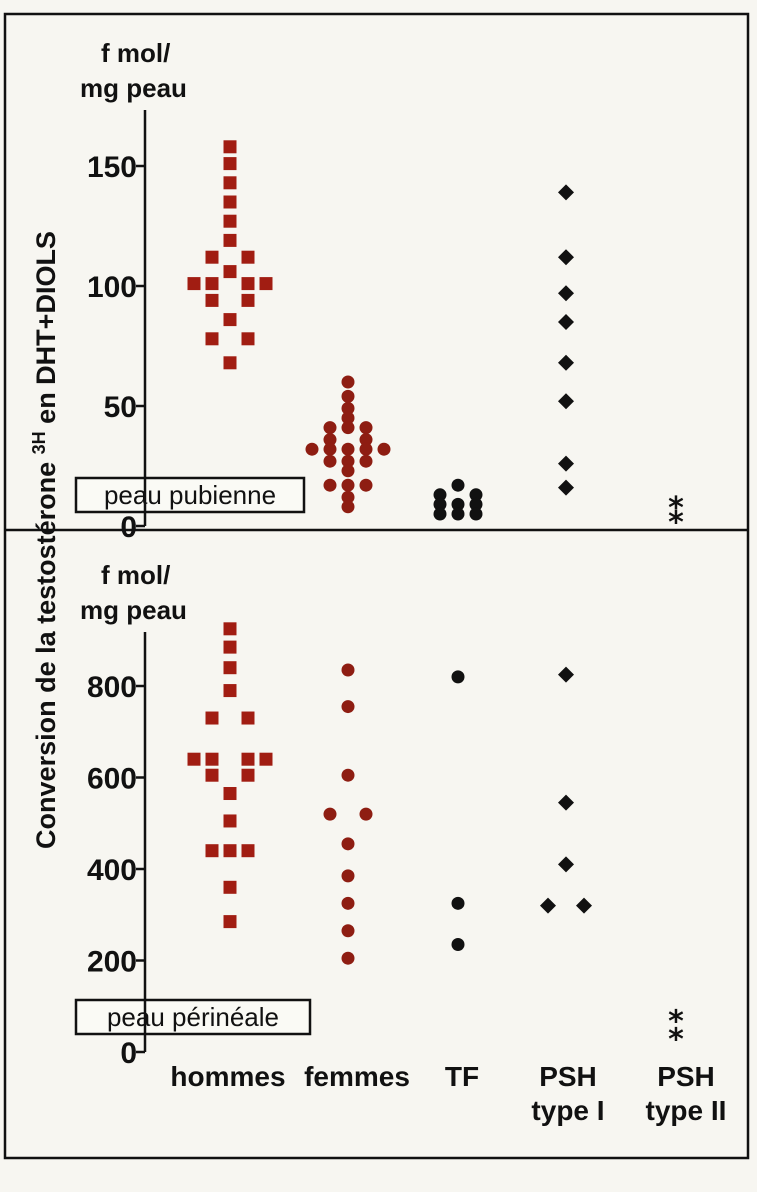  What do you see at coordinates (128, 527) in the screenshot?
I see `top-y-tick-label: 0` at bounding box center [128, 527].